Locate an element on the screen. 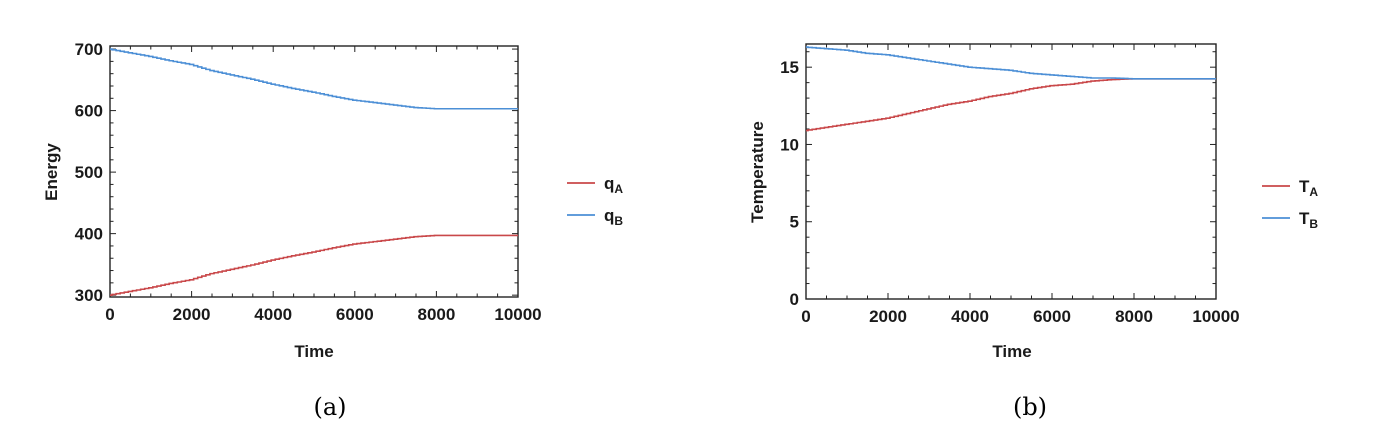  y-tick-label-a: 700 is located at coordinates (89, 49).